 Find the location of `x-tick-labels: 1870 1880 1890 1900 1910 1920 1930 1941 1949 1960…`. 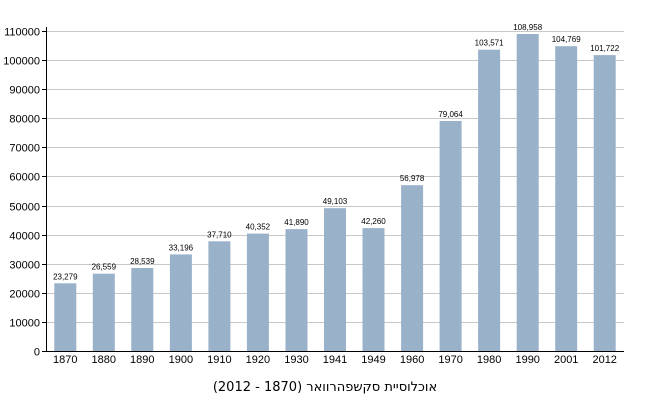

x-tick-labels: 1870 1880 1890 1900 1910 1920 1930 1941 1949 1960… is located at coordinates (335, 360).